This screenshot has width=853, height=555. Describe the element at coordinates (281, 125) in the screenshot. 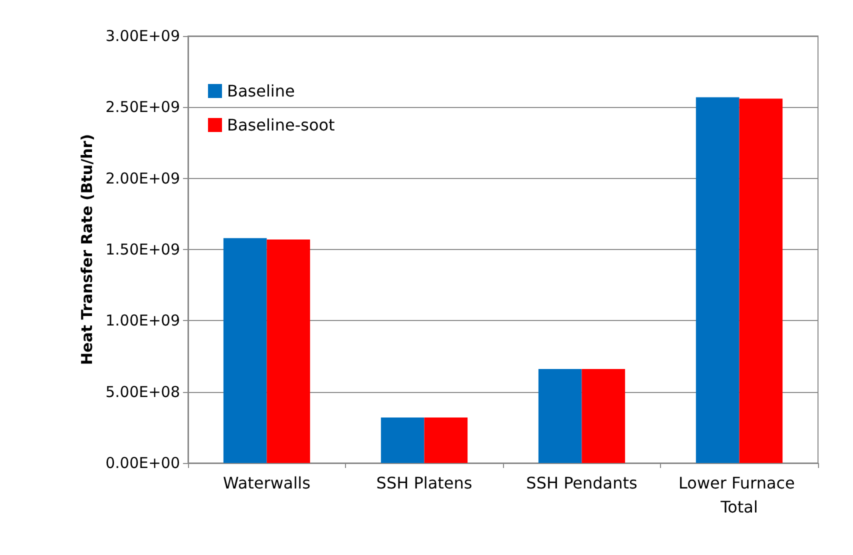

I see `legend-label: Baseline-soot` at that location.